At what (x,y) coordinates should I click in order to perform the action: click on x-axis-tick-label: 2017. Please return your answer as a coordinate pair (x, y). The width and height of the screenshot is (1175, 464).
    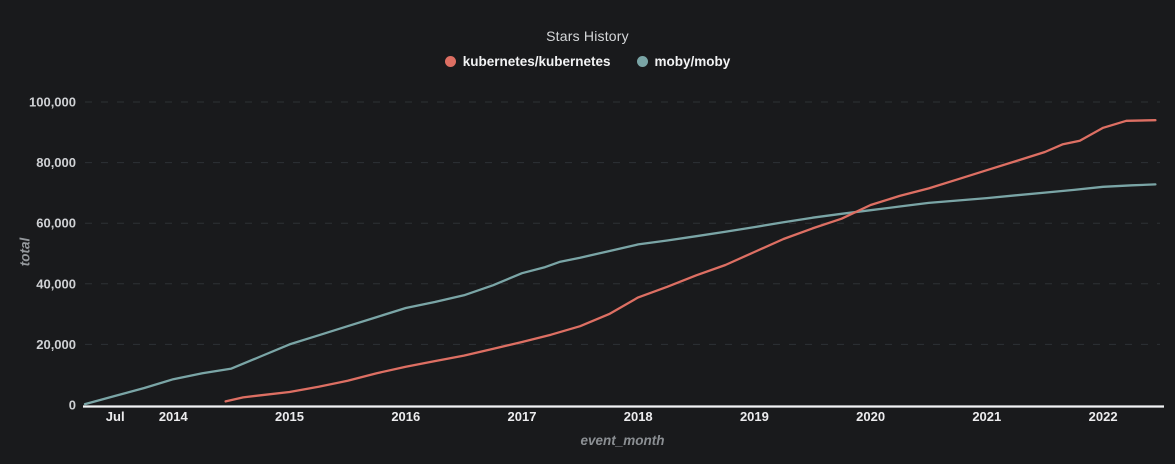
    Looking at the image, I should click on (522, 416).